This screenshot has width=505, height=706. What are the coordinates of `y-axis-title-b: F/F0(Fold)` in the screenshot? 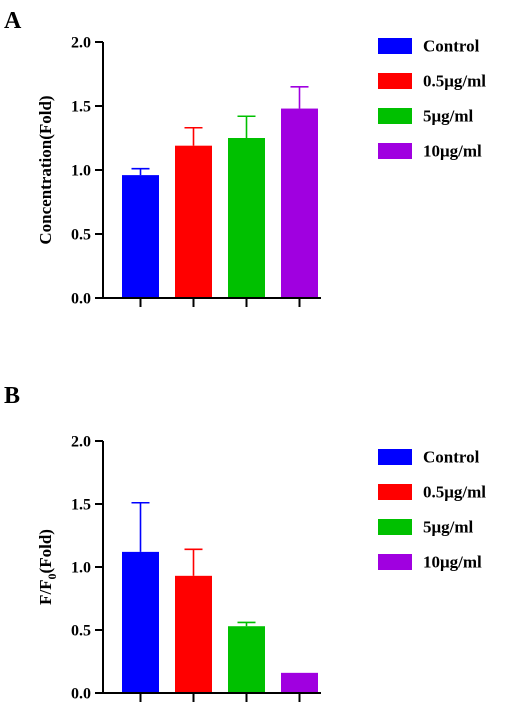 It's located at (47, 567).